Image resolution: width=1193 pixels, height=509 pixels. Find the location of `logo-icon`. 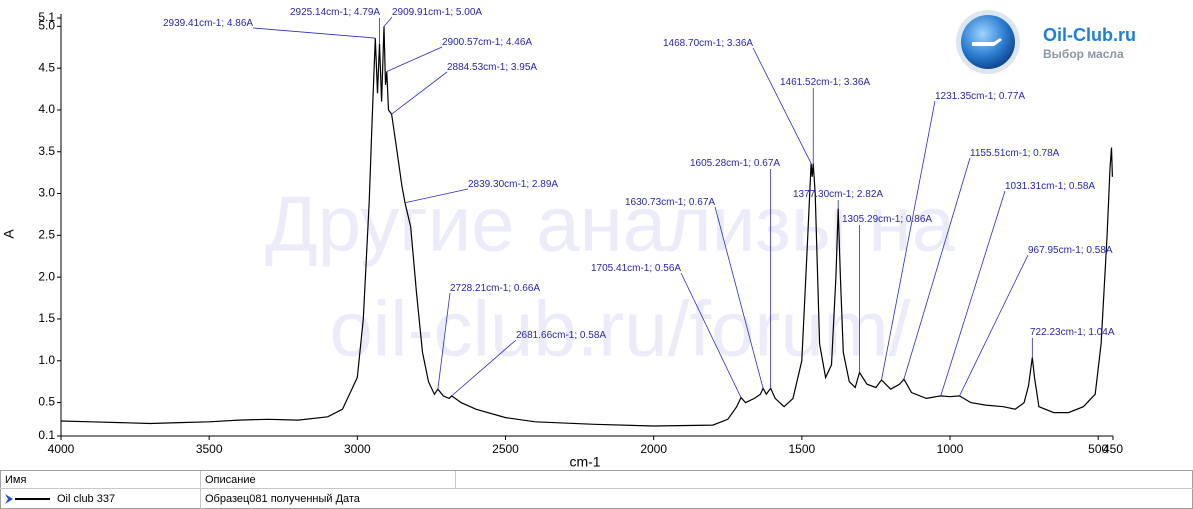

logo-icon is located at coordinates (987, 42).